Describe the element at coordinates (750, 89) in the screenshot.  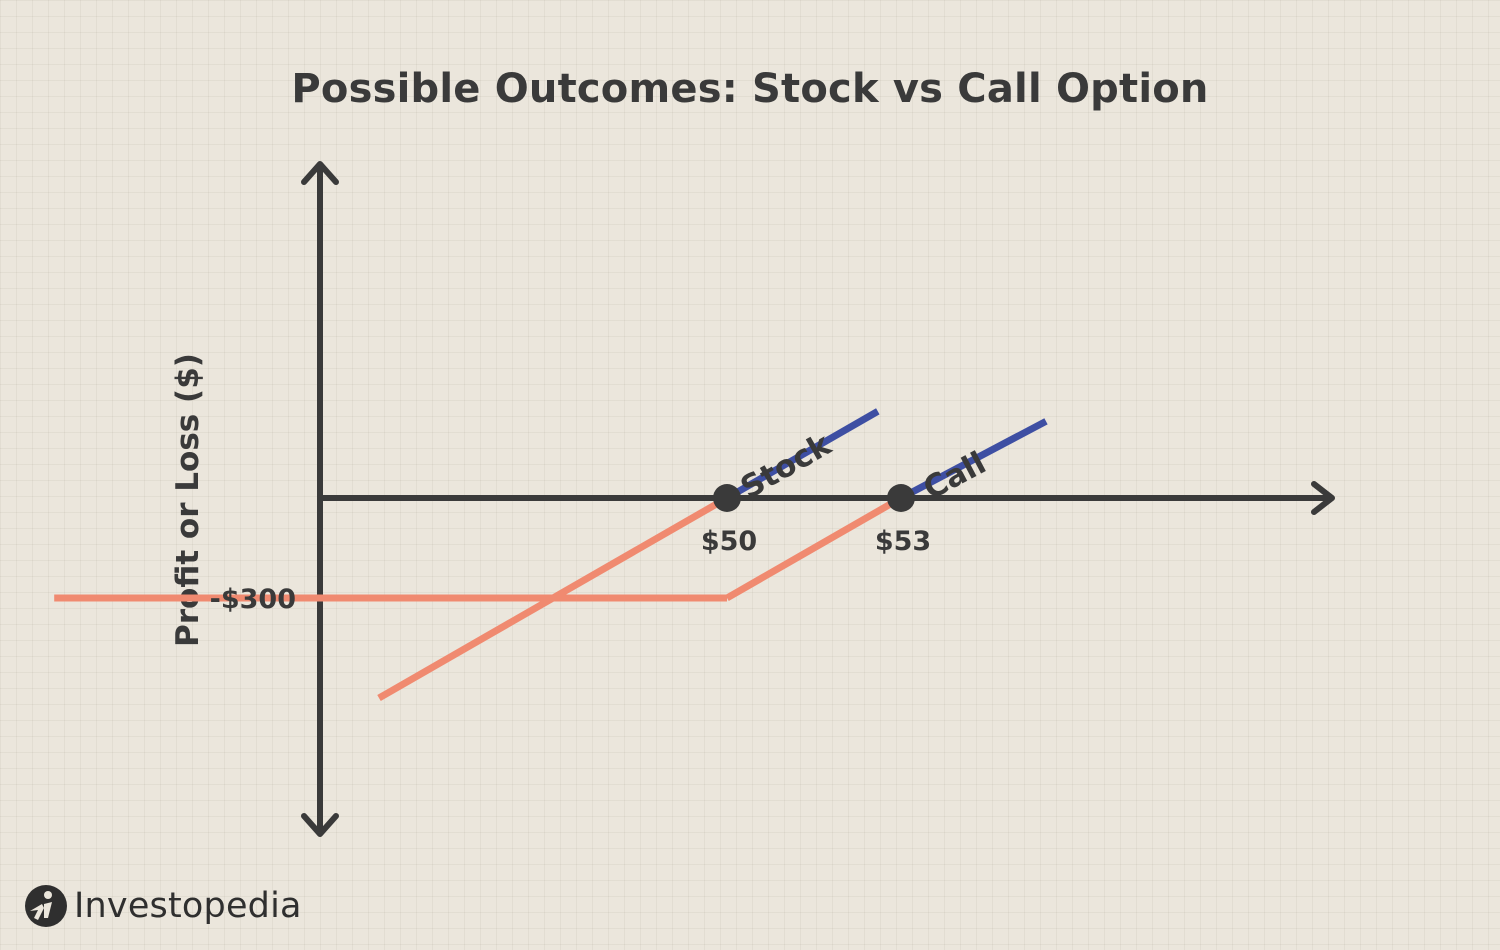
I see `chart-title: Possible Outcomes: Stock vs Call Option` at that location.